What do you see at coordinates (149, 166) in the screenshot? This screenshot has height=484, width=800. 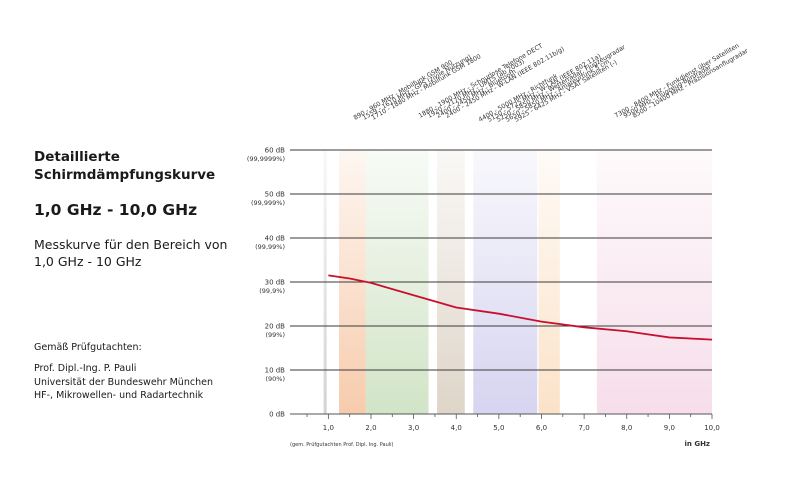 I see `chart-title: Detaillierte Schirmdämpfungskurve` at bounding box center [149, 166].